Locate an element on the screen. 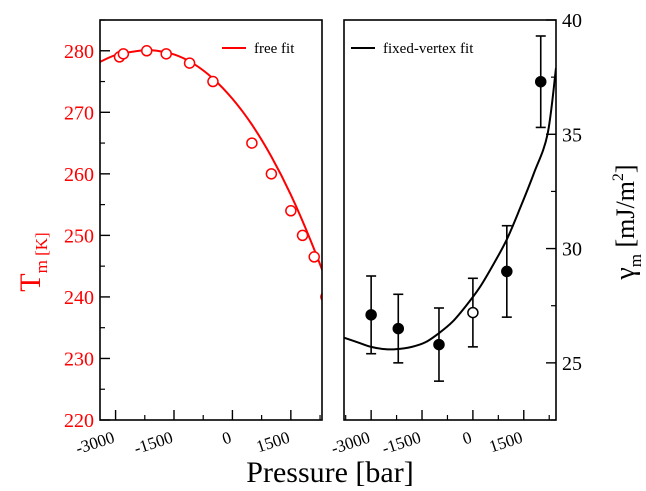 Image resolution: width=646 pixels, height=491 pixels. x-axis-label: Pressure [bar] is located at coordinates (329, 472).